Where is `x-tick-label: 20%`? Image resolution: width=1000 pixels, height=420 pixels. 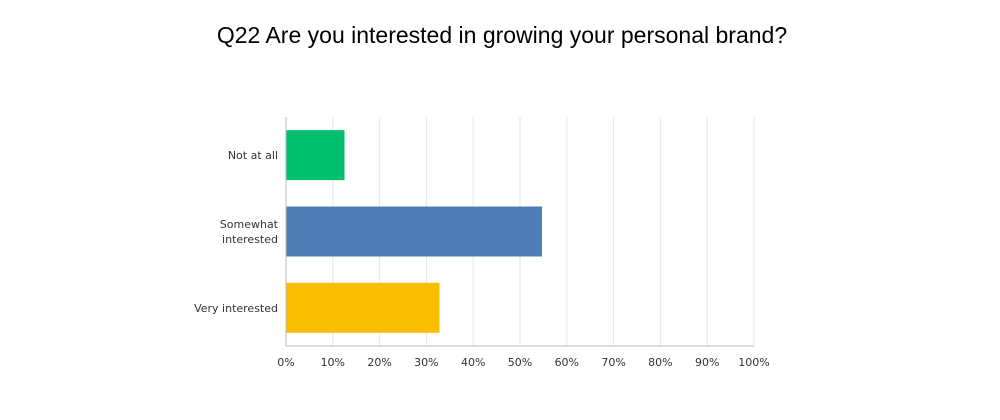 x-tick-label: 20% is located at coordinates (379, 362).